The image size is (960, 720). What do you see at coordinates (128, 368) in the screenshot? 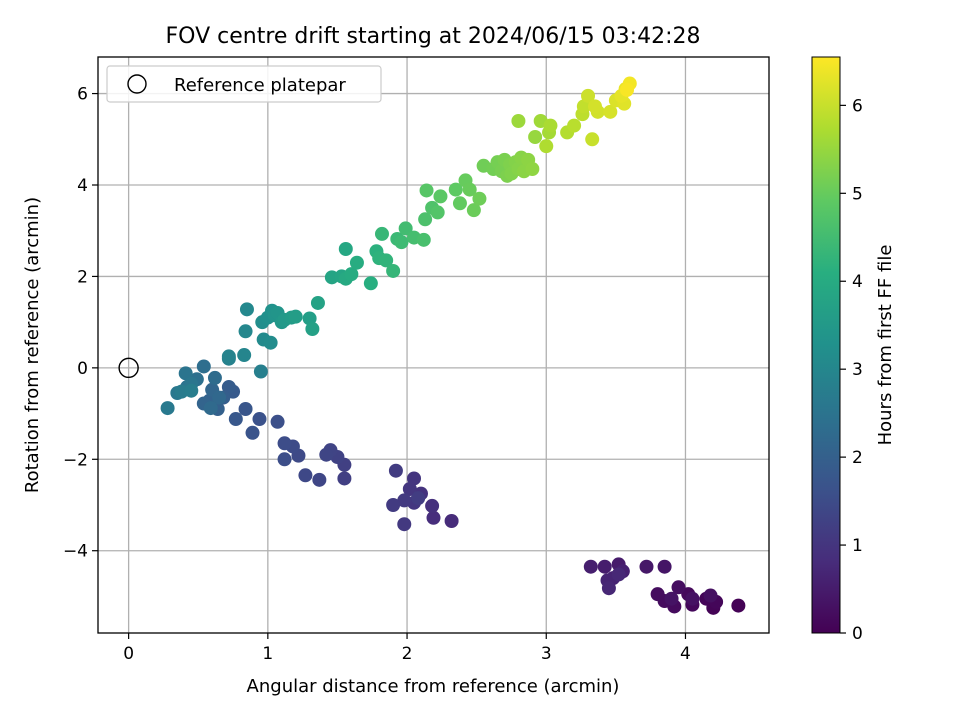
I see `reference-platepar-marker` at bounding box center [128, 368].